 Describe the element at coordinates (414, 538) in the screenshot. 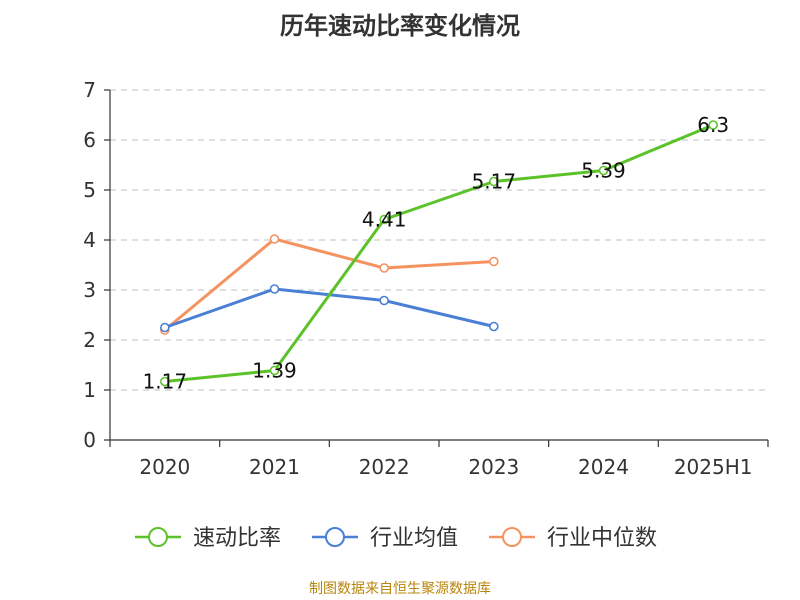

I see `legend-label: 行业均值` at that location.